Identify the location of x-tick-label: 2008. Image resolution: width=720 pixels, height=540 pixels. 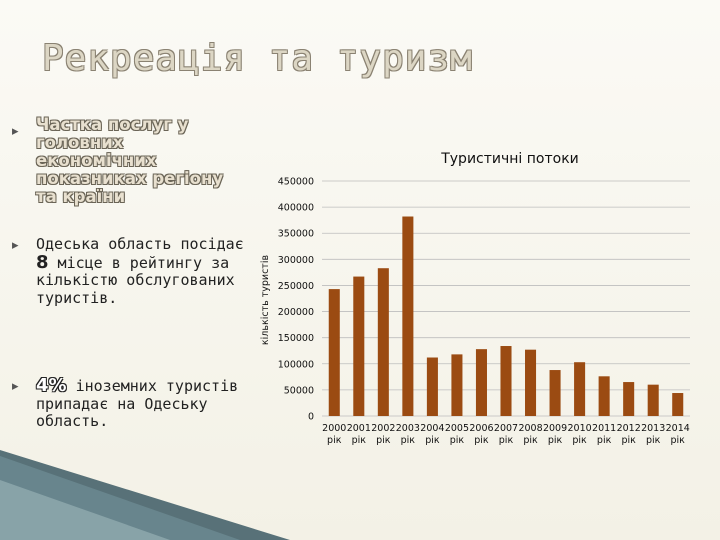
(530, 428).